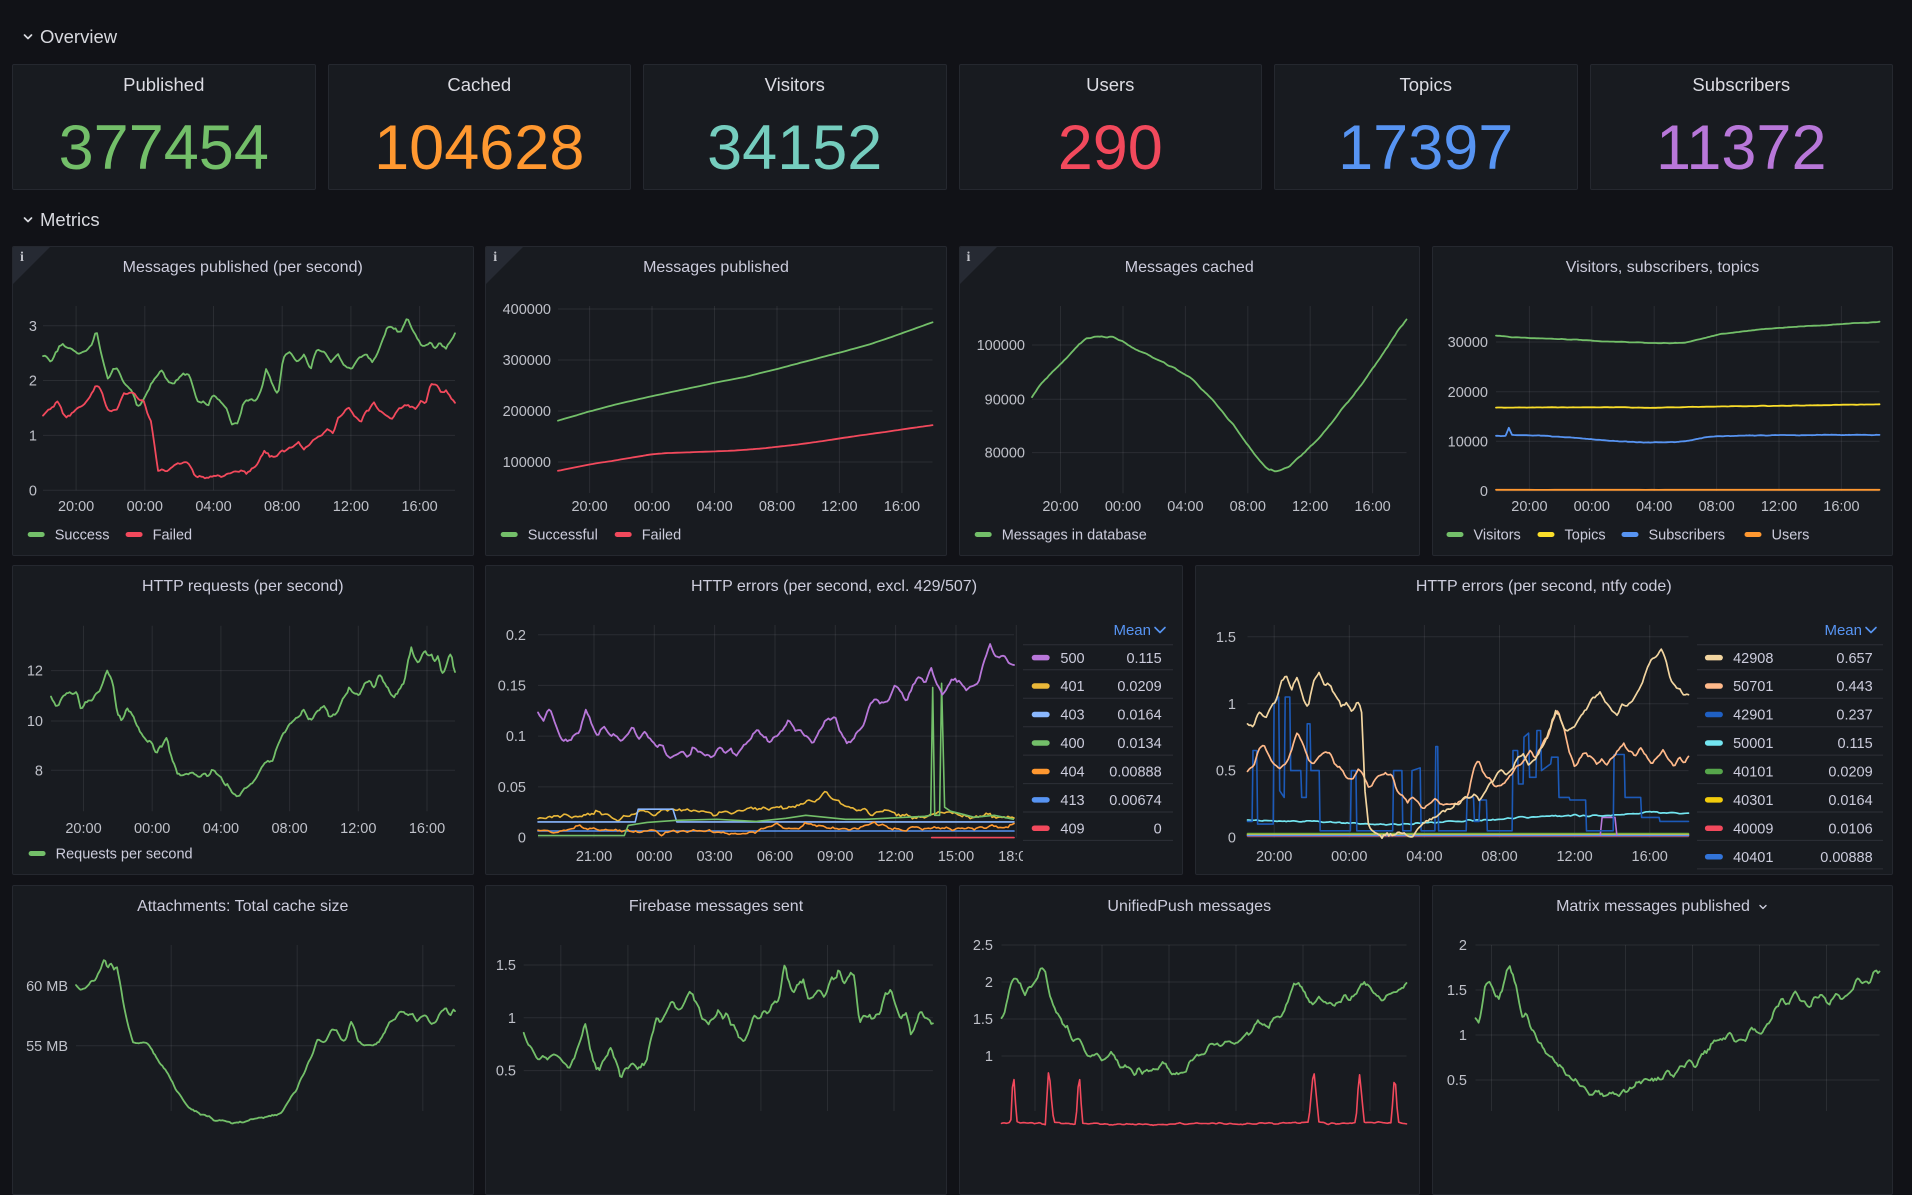  Describe the element at coordinates (1753, 858) in the screenshot. I see `svg-text: 40401` at that location.